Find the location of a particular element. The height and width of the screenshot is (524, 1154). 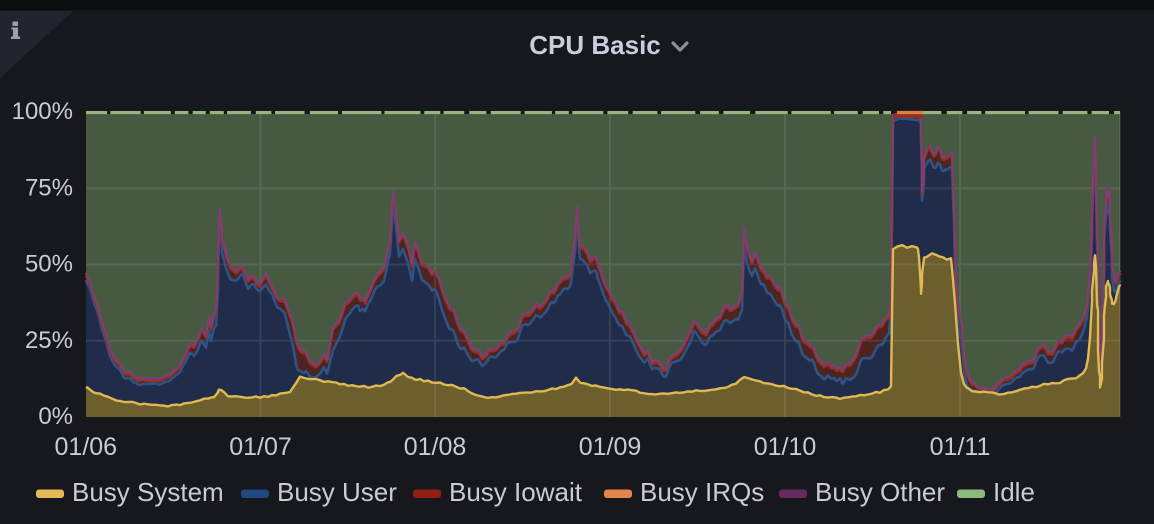

svg-text: 100% is located at coordinates (42, 111).